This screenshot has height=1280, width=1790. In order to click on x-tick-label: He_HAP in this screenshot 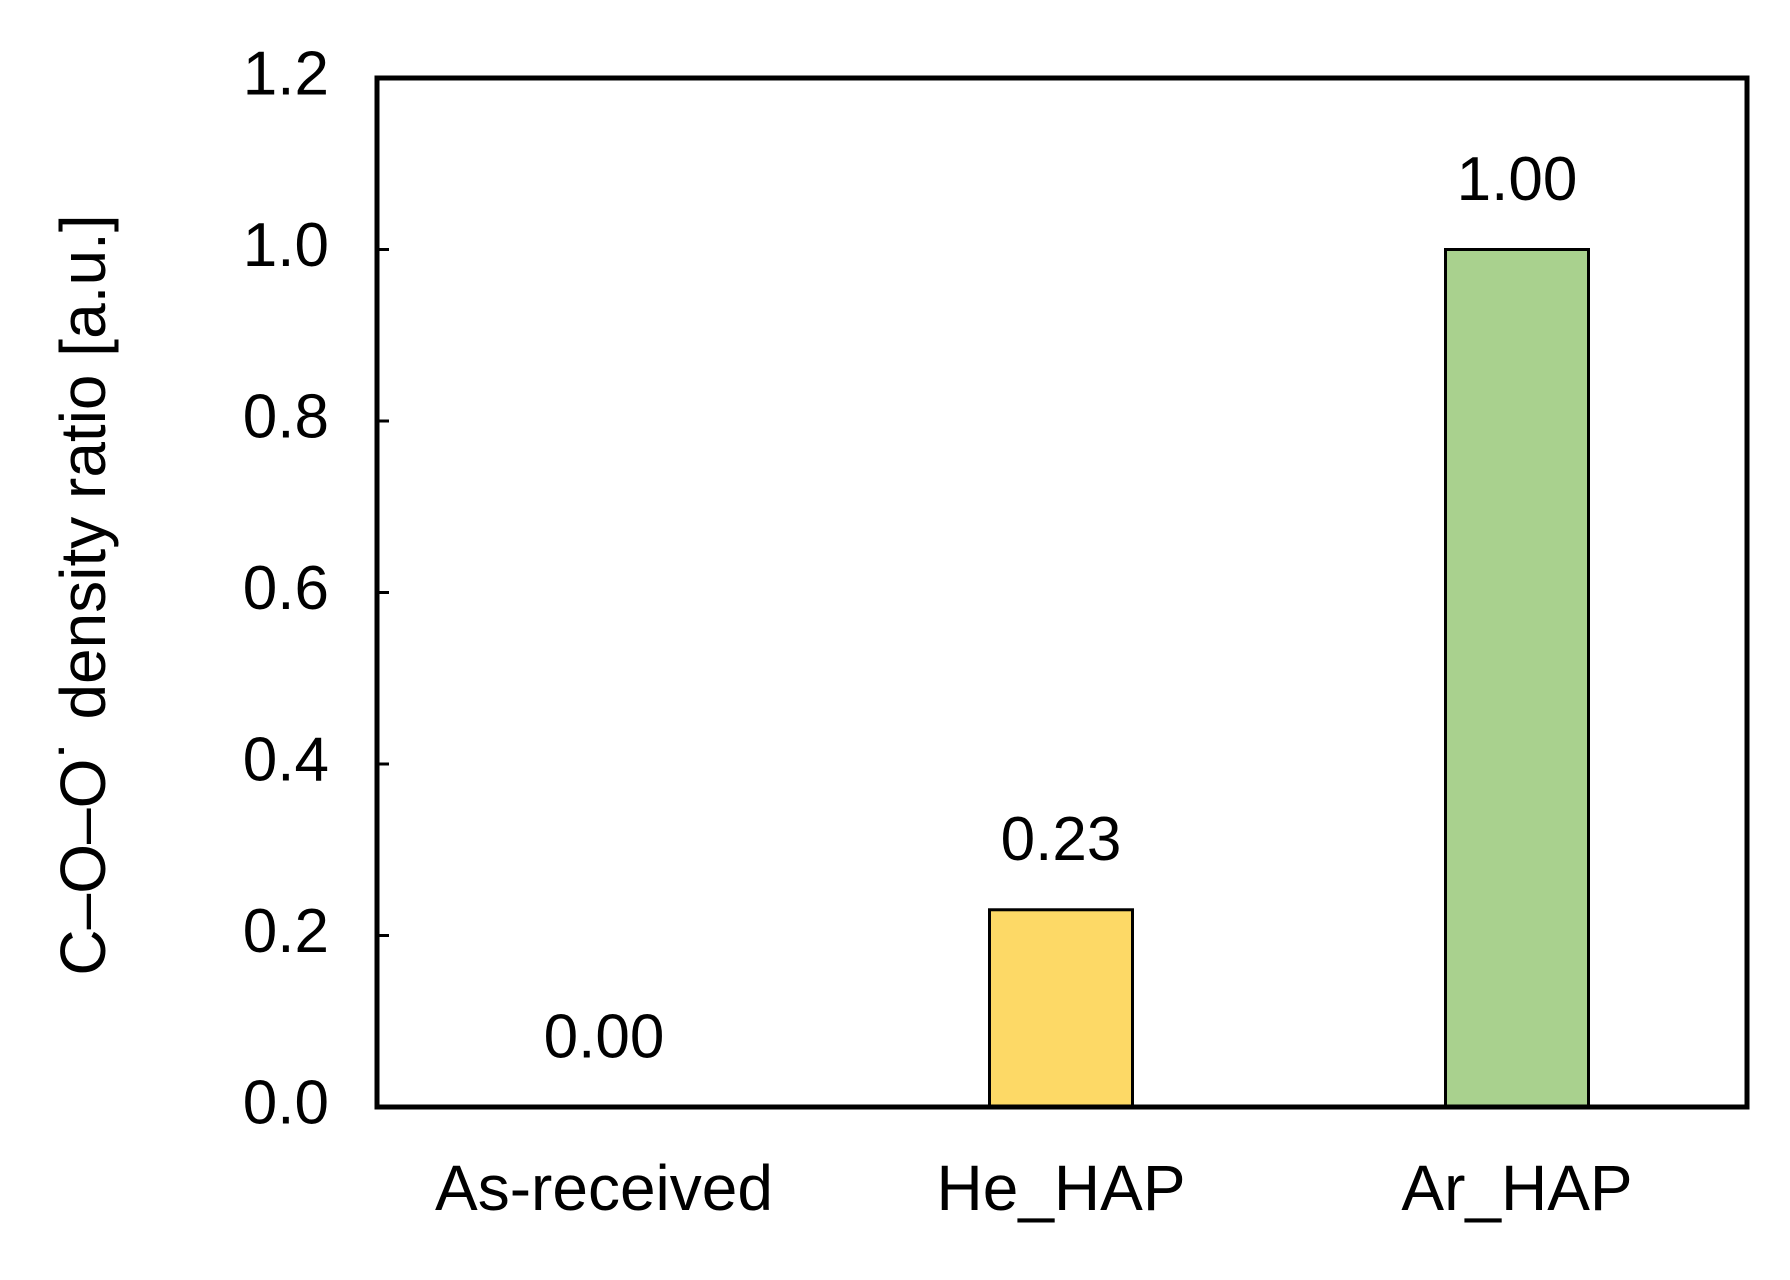, I will do `click(1061, 1188)`.